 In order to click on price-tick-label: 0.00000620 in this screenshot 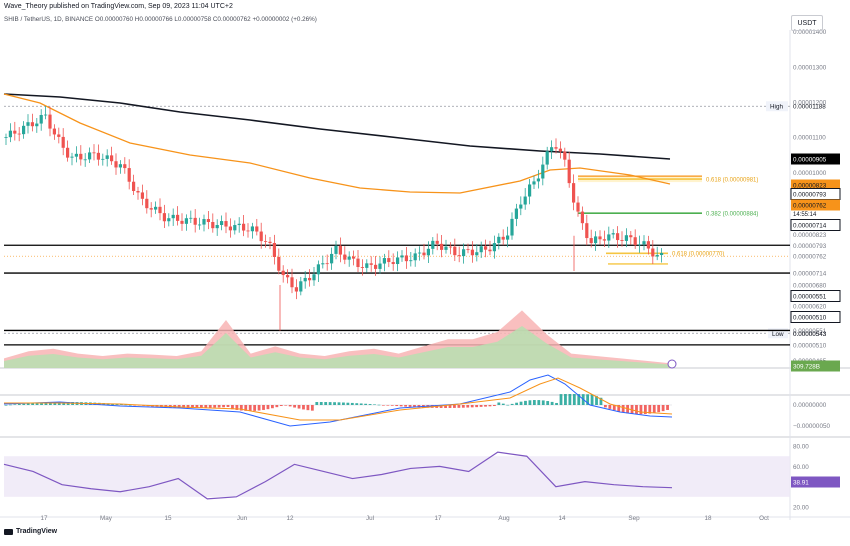, I will do `click(810, 307)`.